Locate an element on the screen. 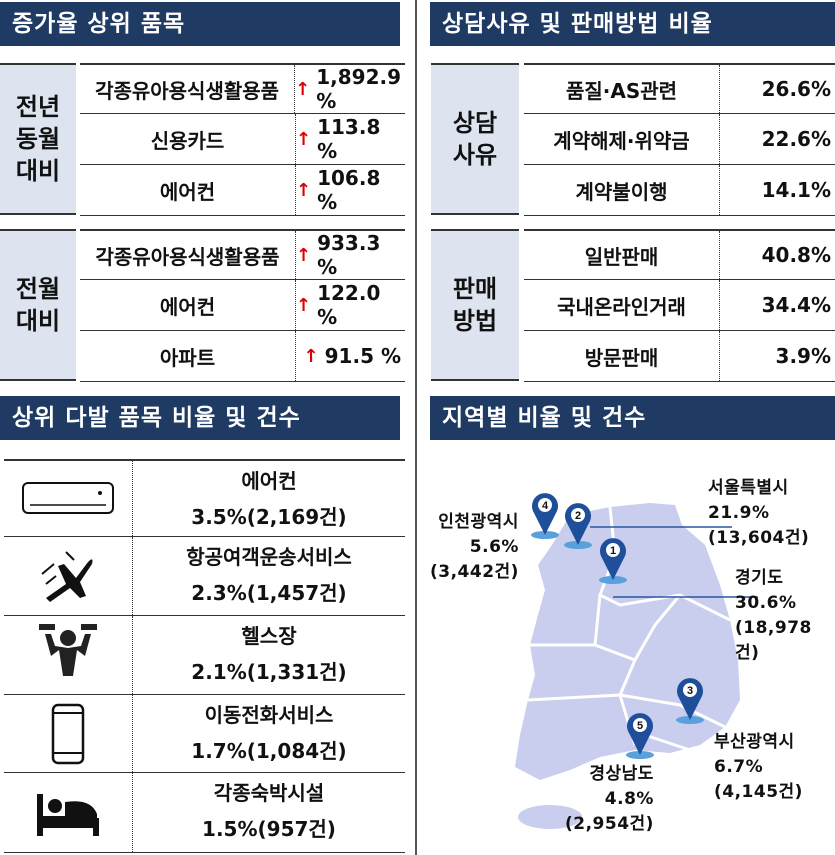 The height and width of the screenshot is (855, 835). top-item-stat: 1.5%(957건) is located at coordinates (269, 829).